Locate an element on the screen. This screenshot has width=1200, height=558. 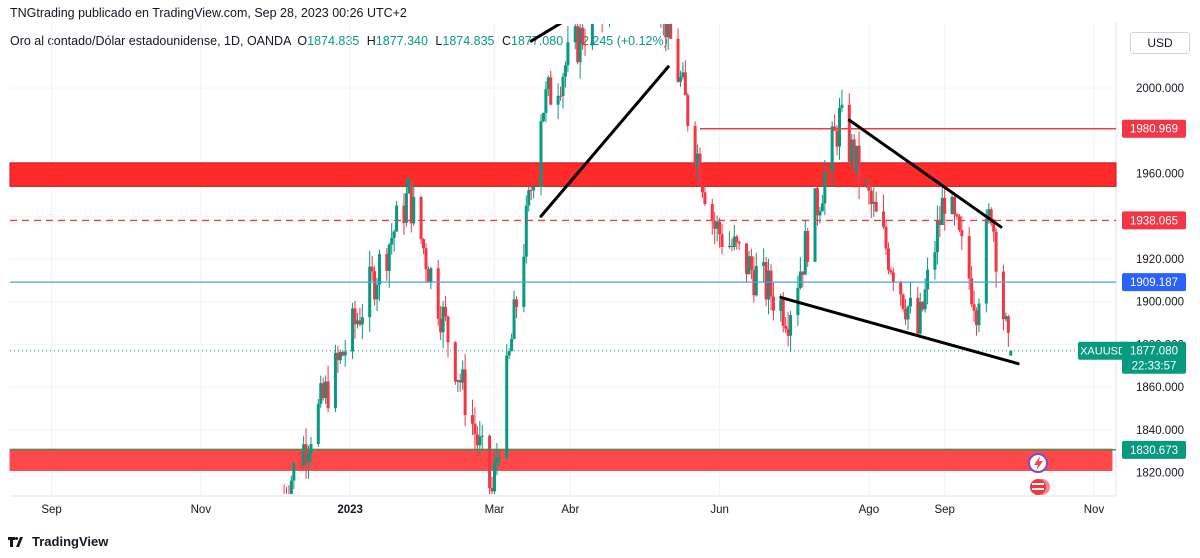
price-label: 1909.187 is located at coordinates (1154, 283).